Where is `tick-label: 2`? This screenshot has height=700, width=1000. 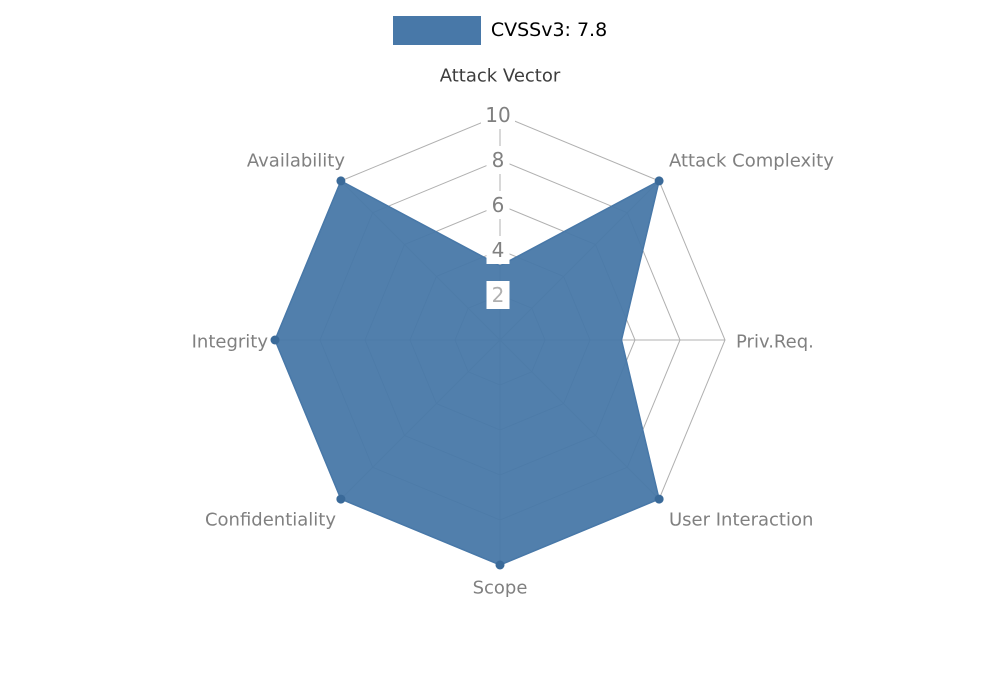
tick-label: 2 is located at coordinates (498, 295).